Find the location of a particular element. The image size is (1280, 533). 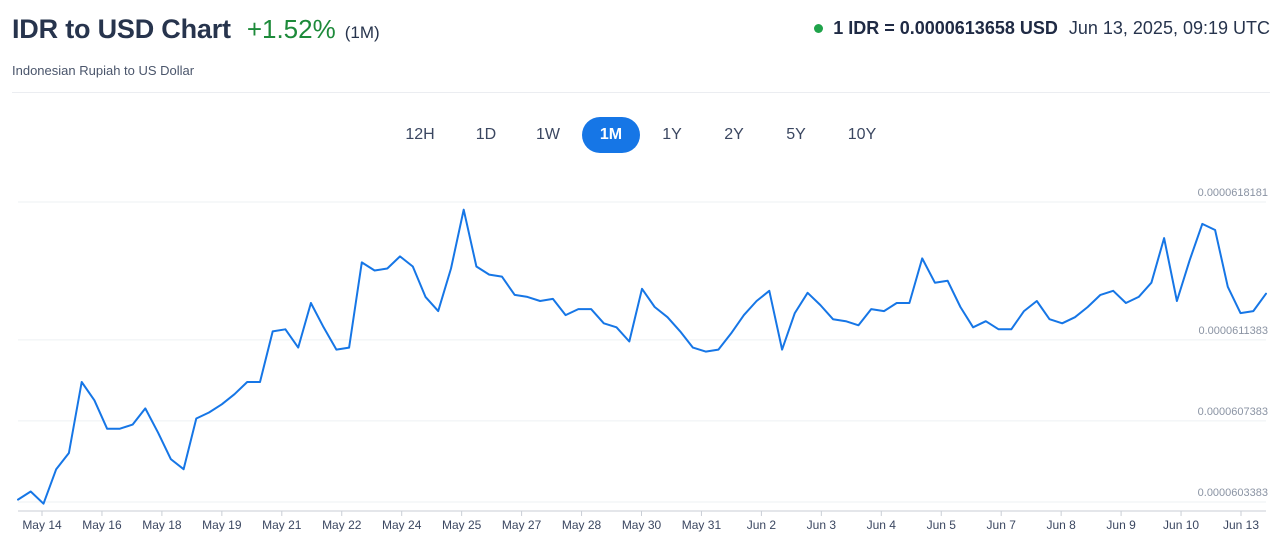

y-tick-label: 0.0000618181 is located at coordinates (1233, 193).